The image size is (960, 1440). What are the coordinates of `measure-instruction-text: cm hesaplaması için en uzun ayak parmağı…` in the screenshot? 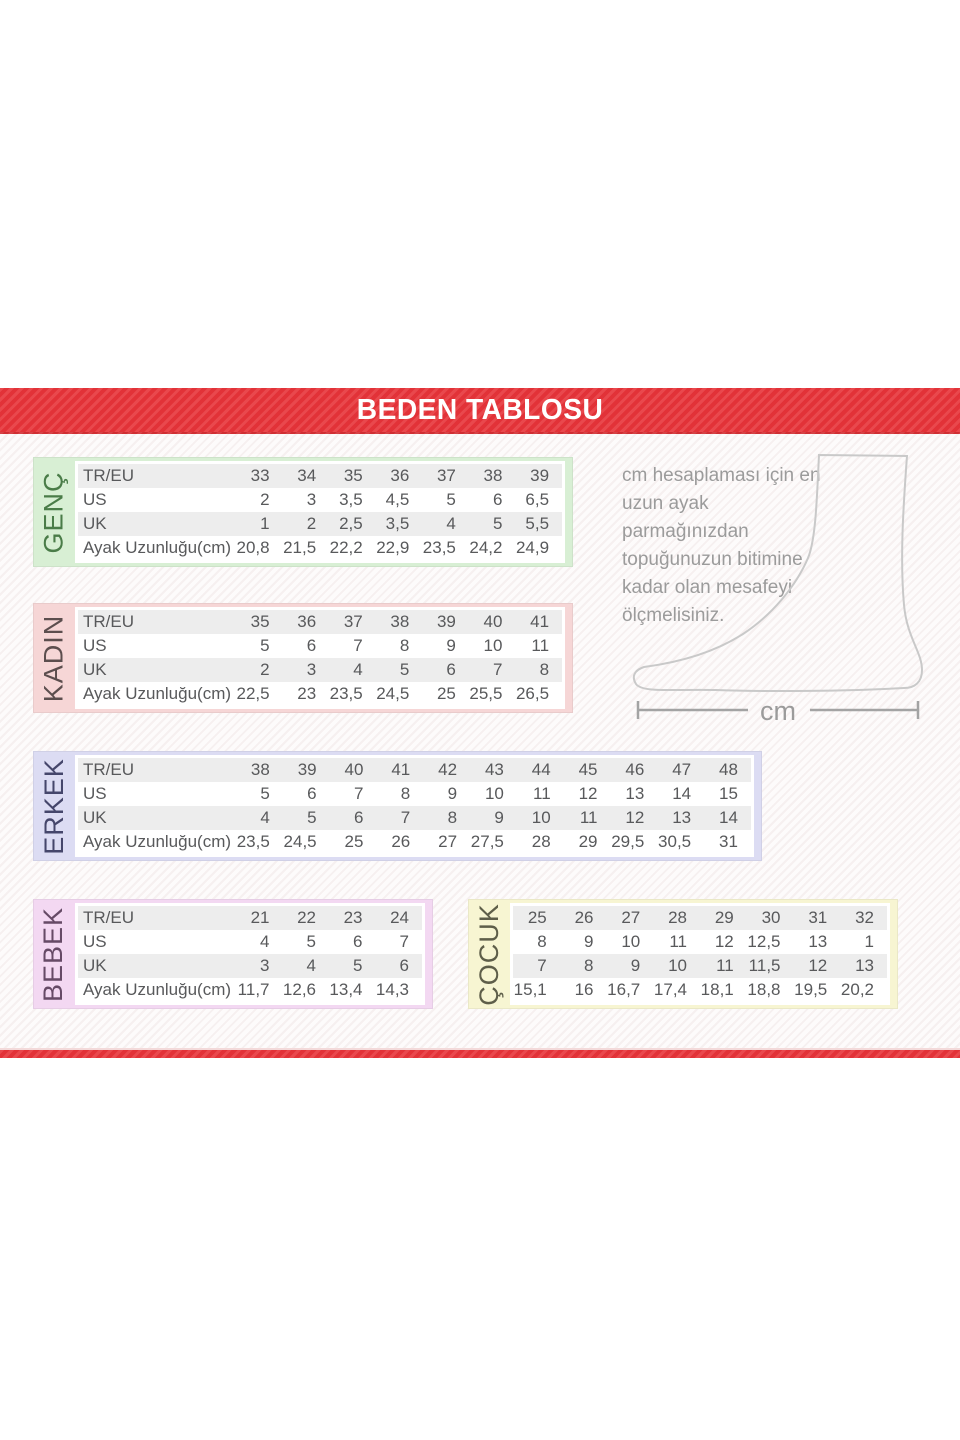 It's located at (729, 546).